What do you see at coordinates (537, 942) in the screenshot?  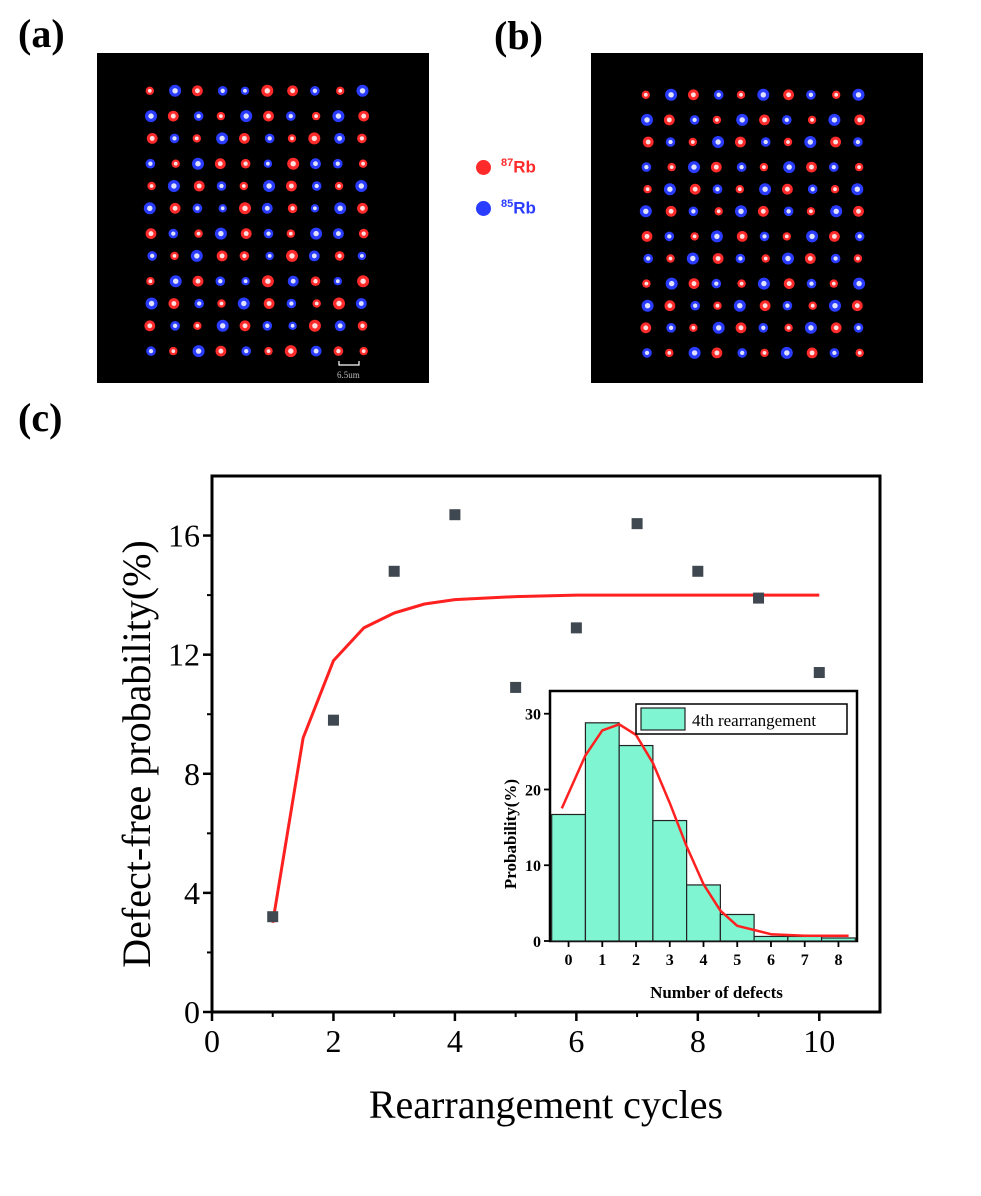 I see `inset-y-tick-label: 0` at bounding box center [537, 942].